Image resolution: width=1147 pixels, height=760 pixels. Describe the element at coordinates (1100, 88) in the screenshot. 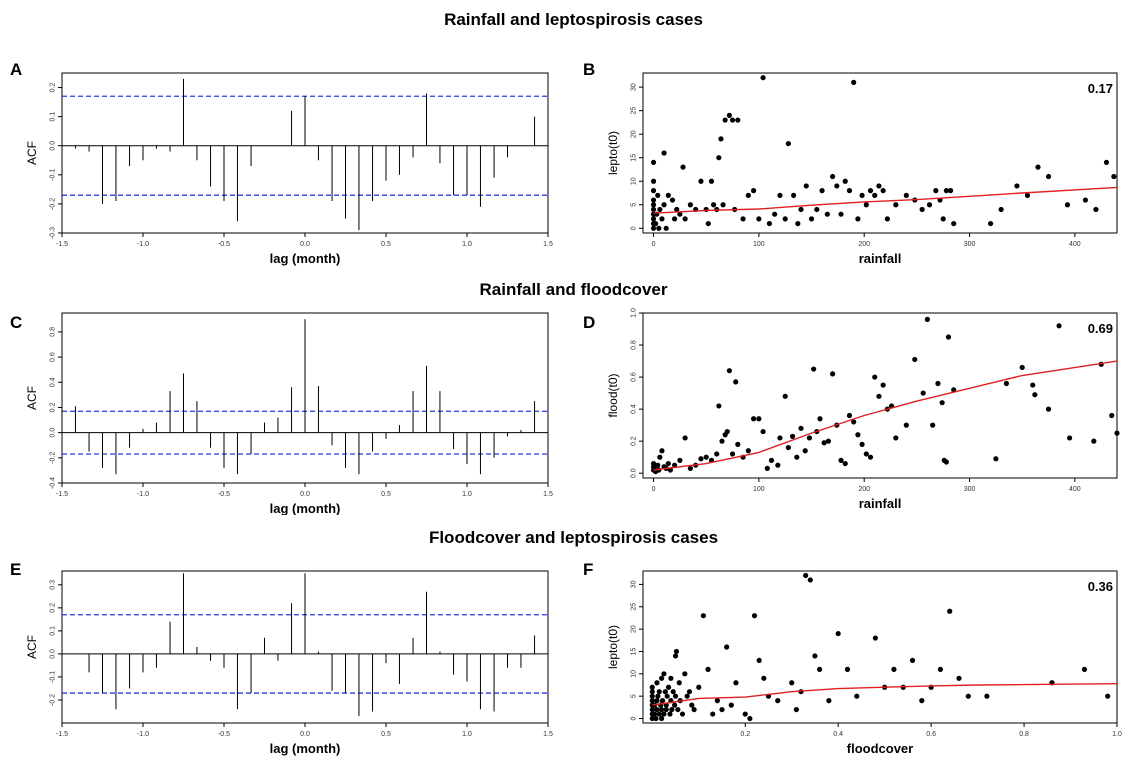

I see `correlation-value-b: 0.17` at that location.